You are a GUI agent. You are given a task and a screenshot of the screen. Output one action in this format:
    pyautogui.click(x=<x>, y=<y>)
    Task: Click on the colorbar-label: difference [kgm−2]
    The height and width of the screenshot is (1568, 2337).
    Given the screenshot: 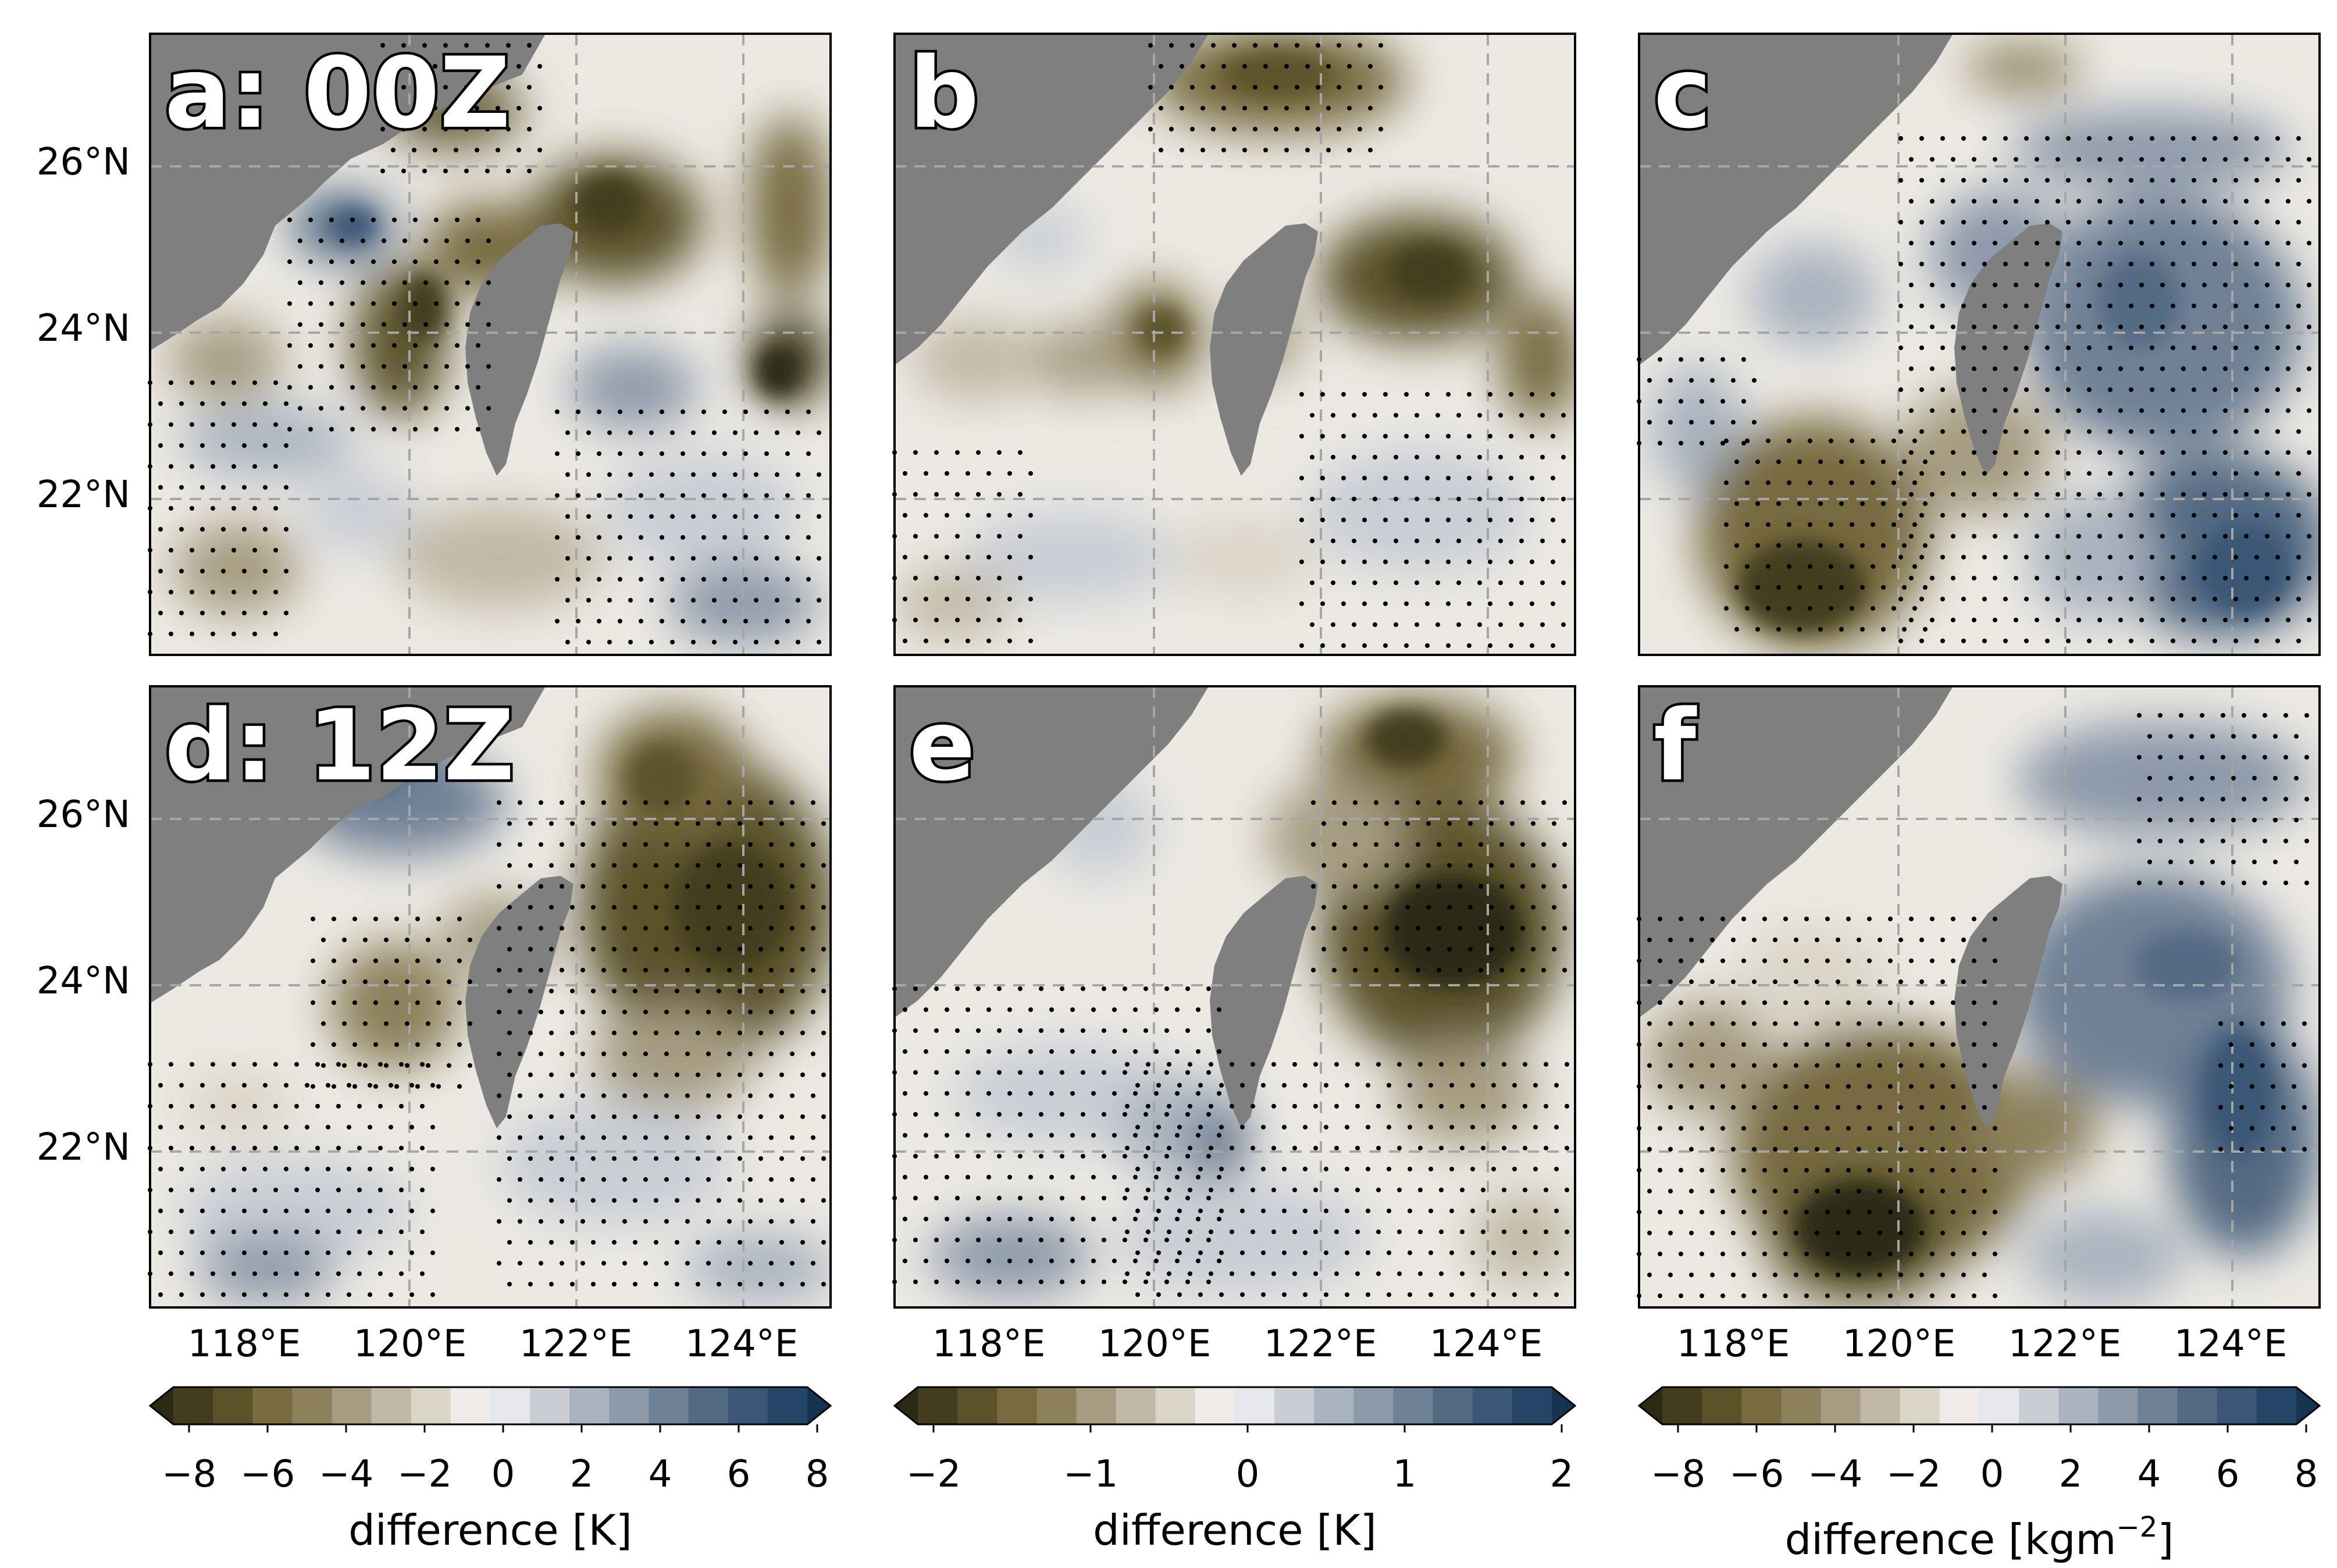 What is the action you would take?
    pyautogui.click(x=1979, y=1537)
    